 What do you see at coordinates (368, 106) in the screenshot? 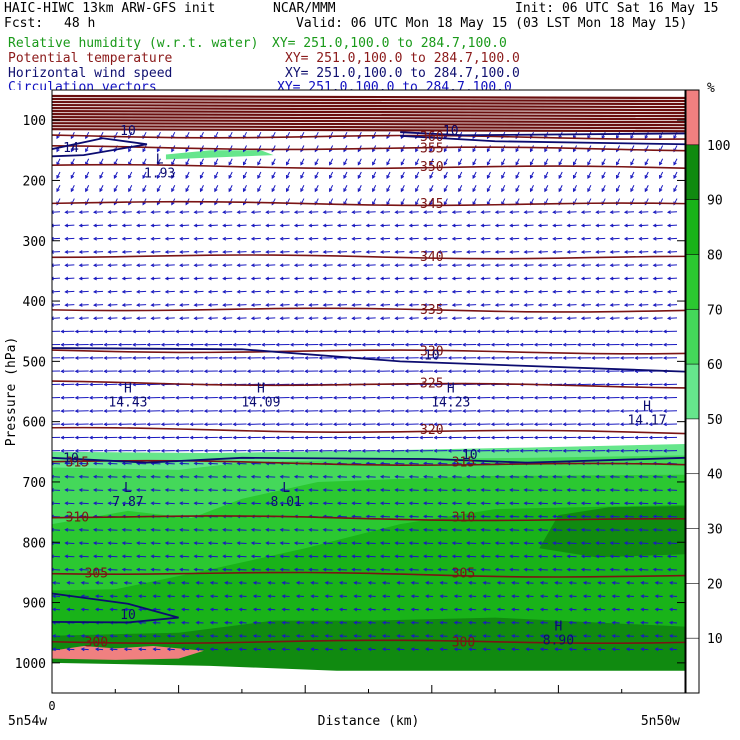
I see `theta-strato-contour` at bounding box center [368, 106].